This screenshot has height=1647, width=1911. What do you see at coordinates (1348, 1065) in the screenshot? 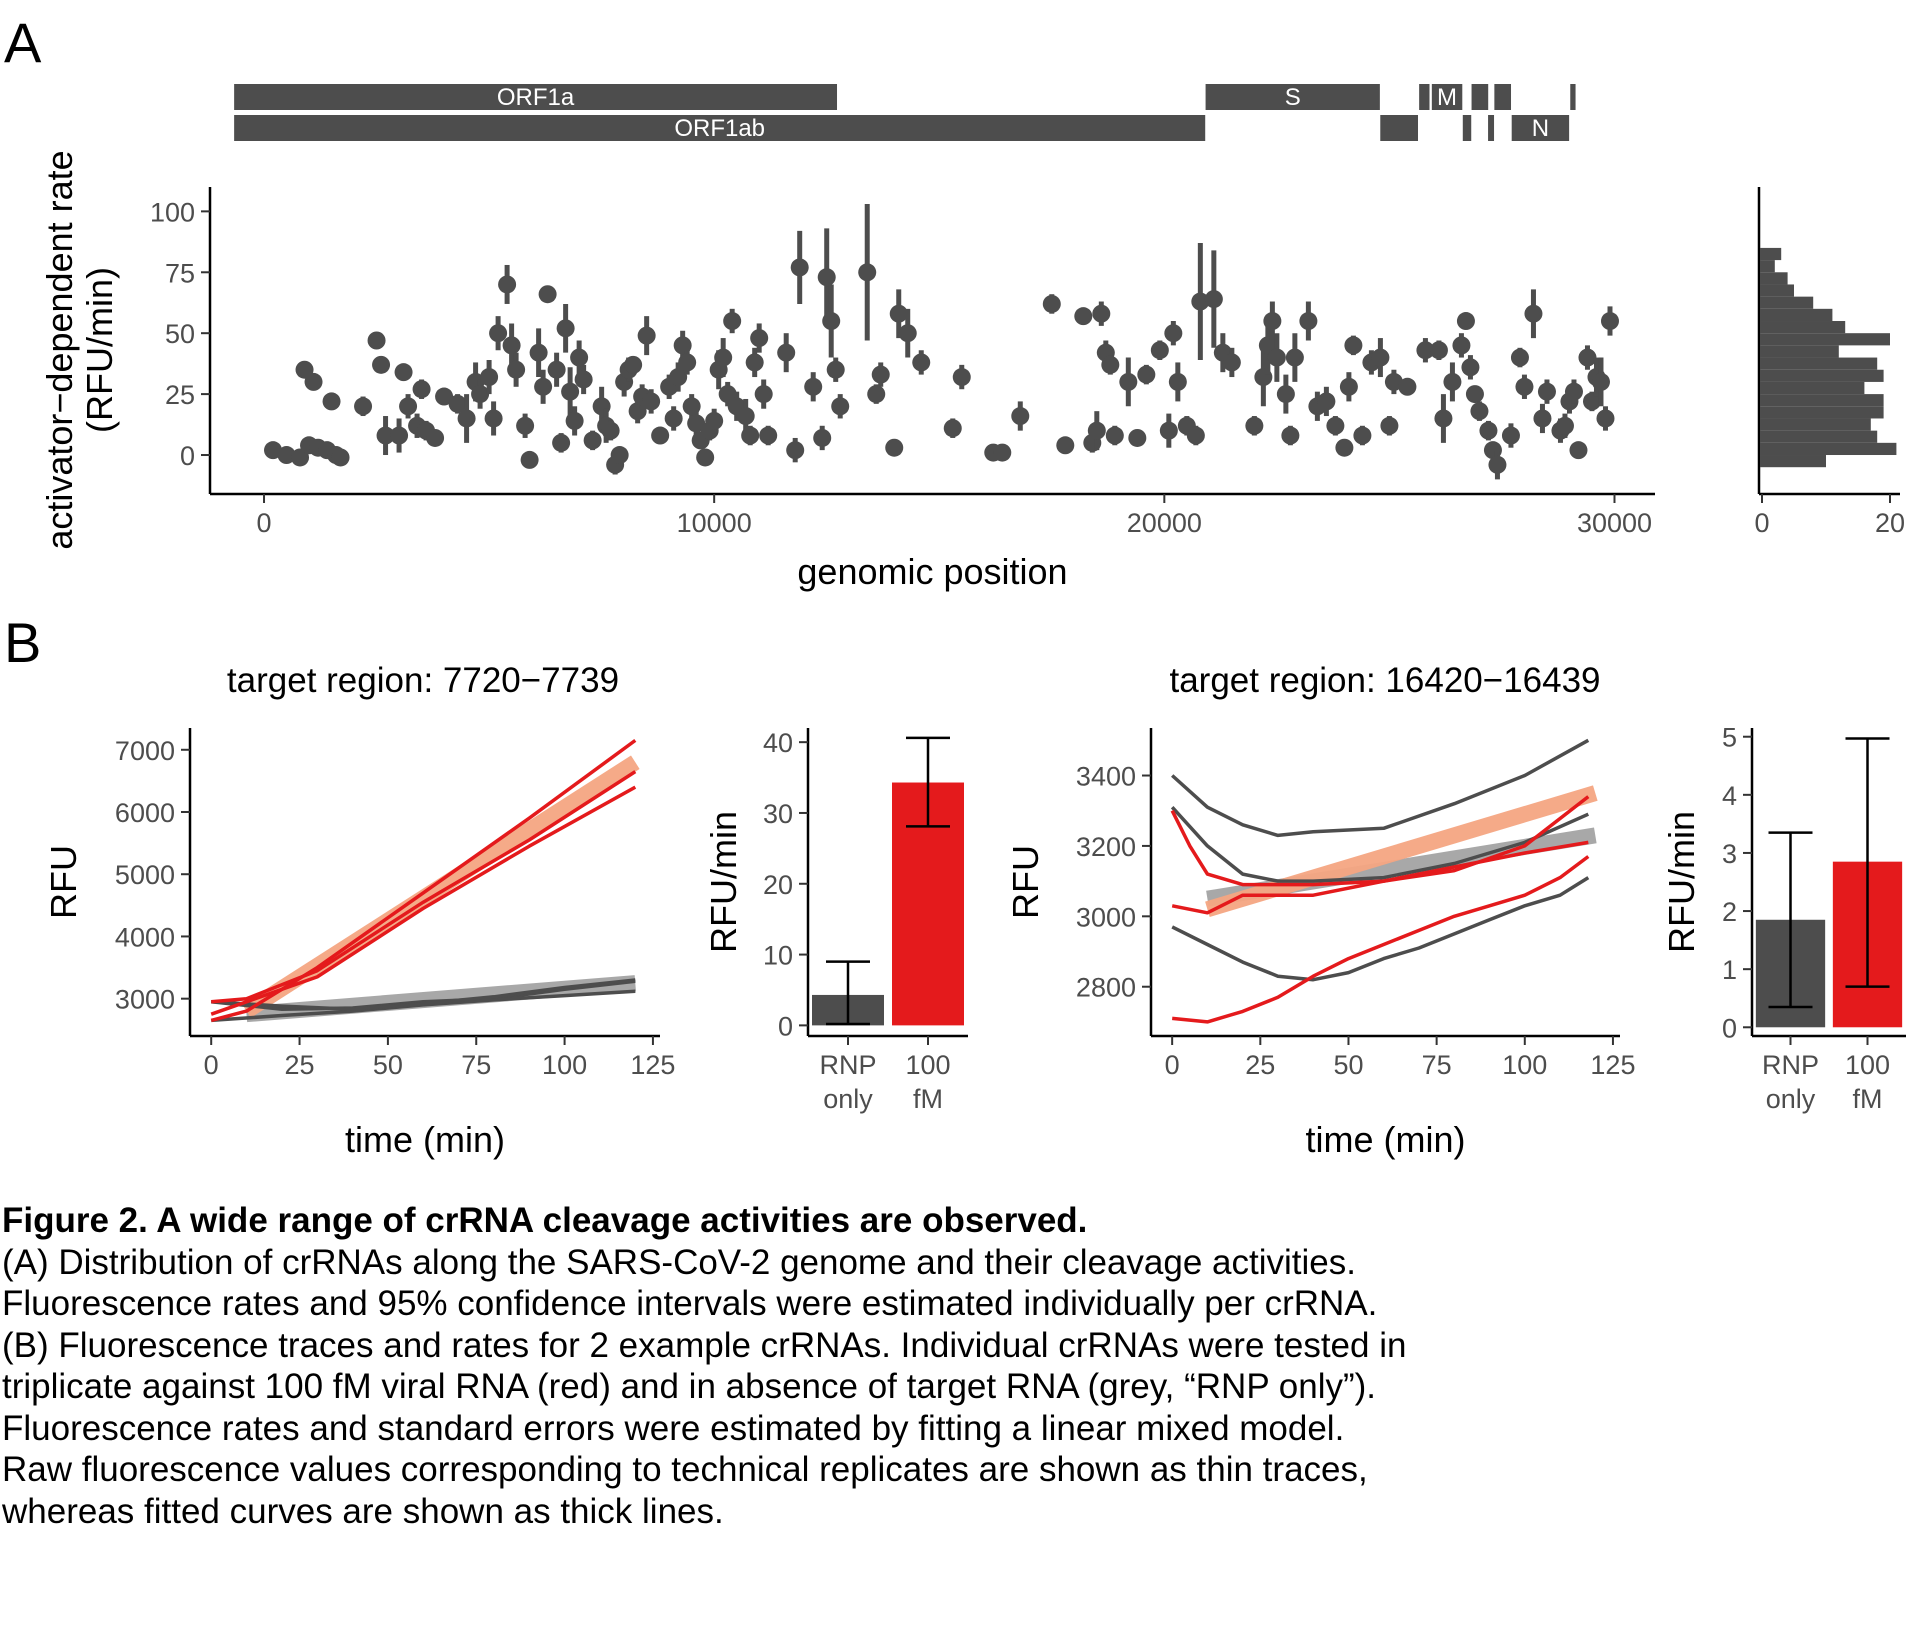
I see `x-tick-label: 50` at bounding box center [1348, 1065].